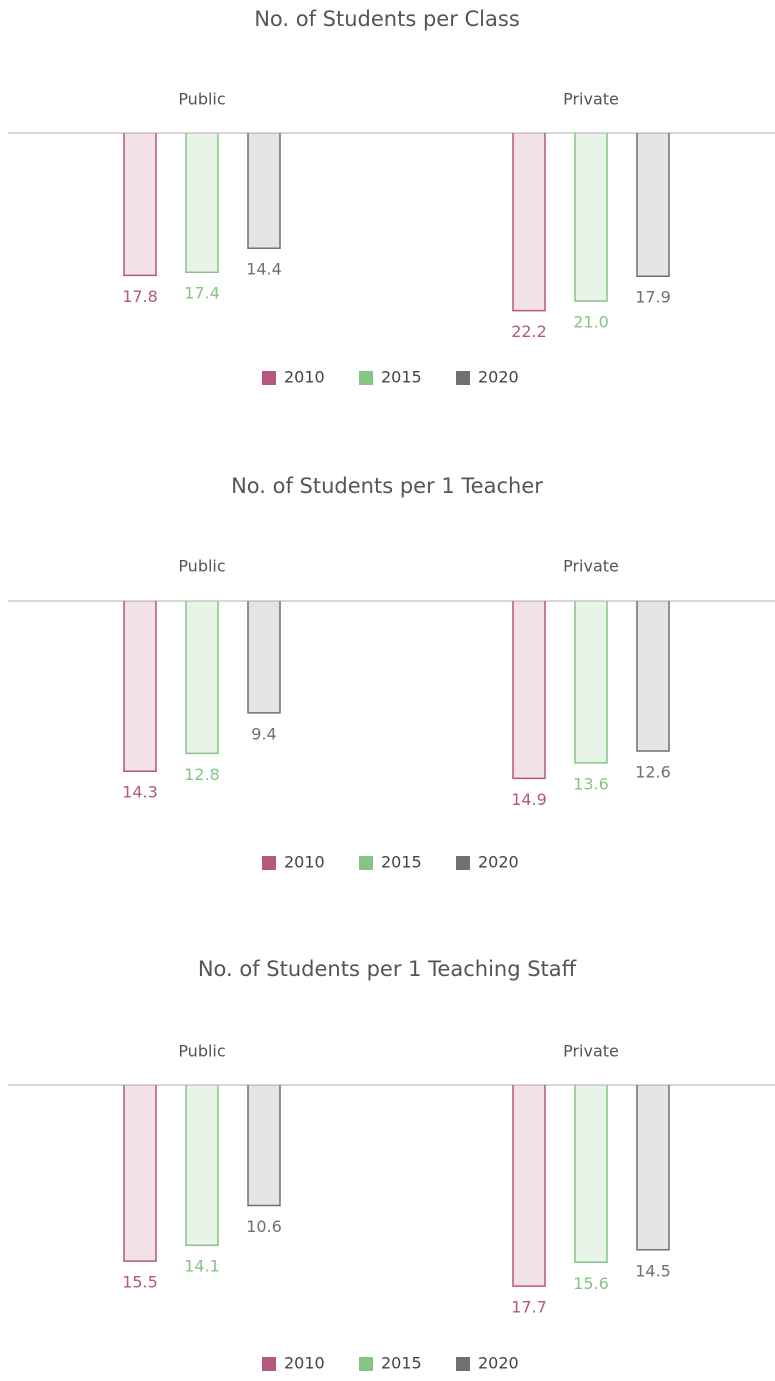 The height and width of the screenshot is (1381, 775). Describe the element at coordinates (202, 1266) in the screenshot. I see `value-label: 14.1` at that location.